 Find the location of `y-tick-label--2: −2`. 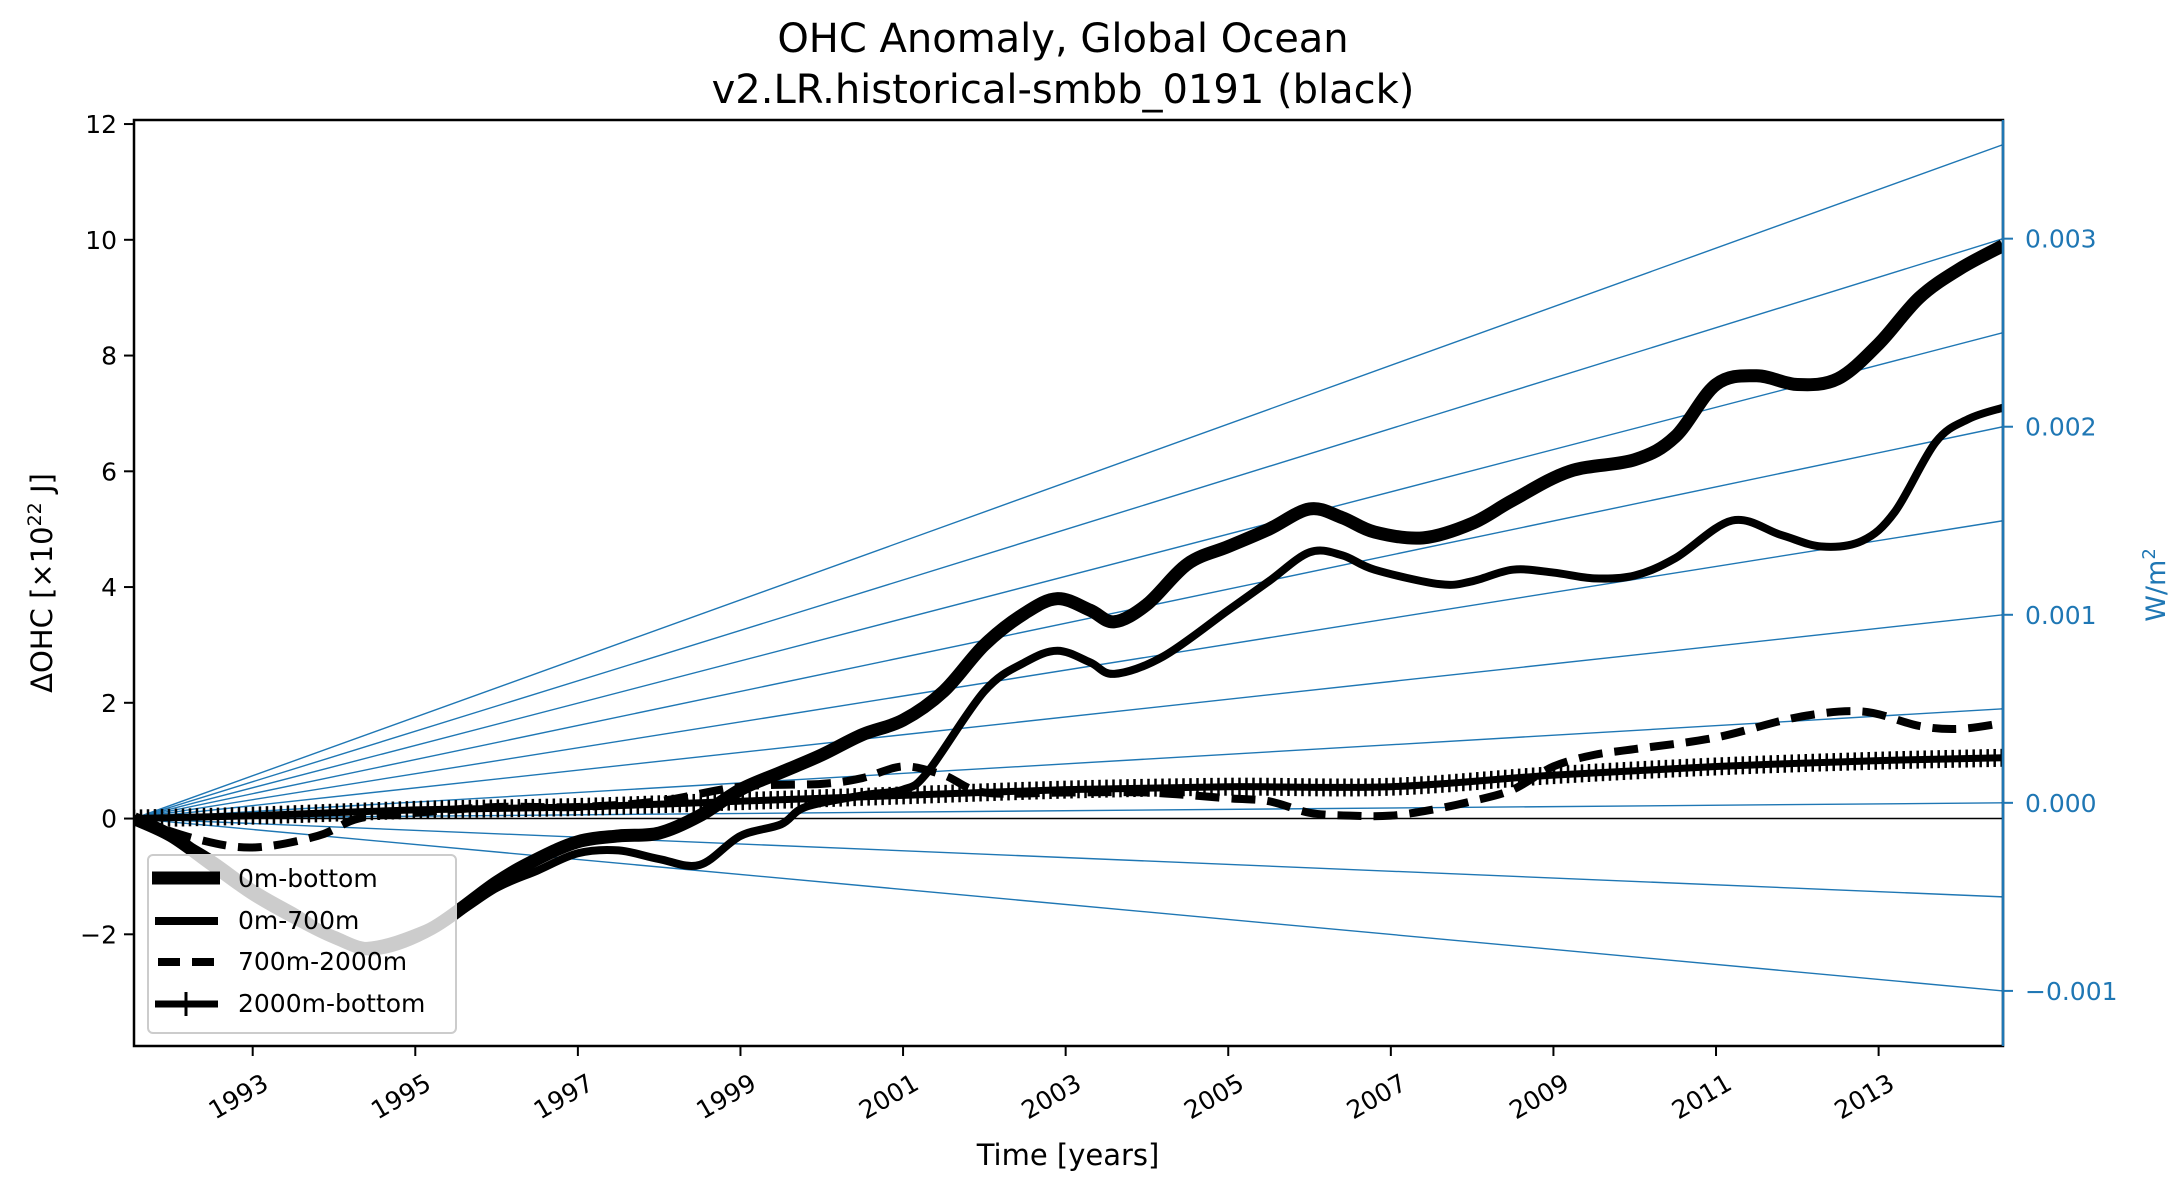

y-tick-label--2: −2 is located at coordinates (98, 934).